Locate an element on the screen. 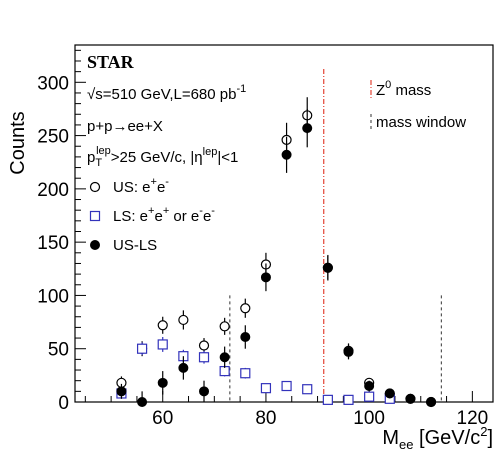  legend-label-us: US: e+e- is located at coordinates (141, 186).